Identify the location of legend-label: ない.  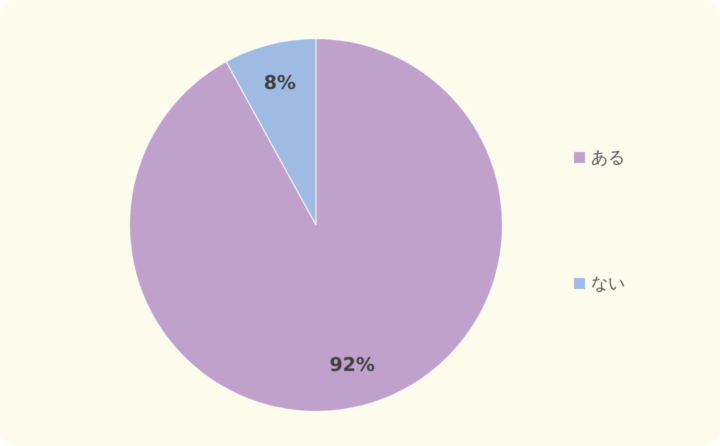
(608, 283).